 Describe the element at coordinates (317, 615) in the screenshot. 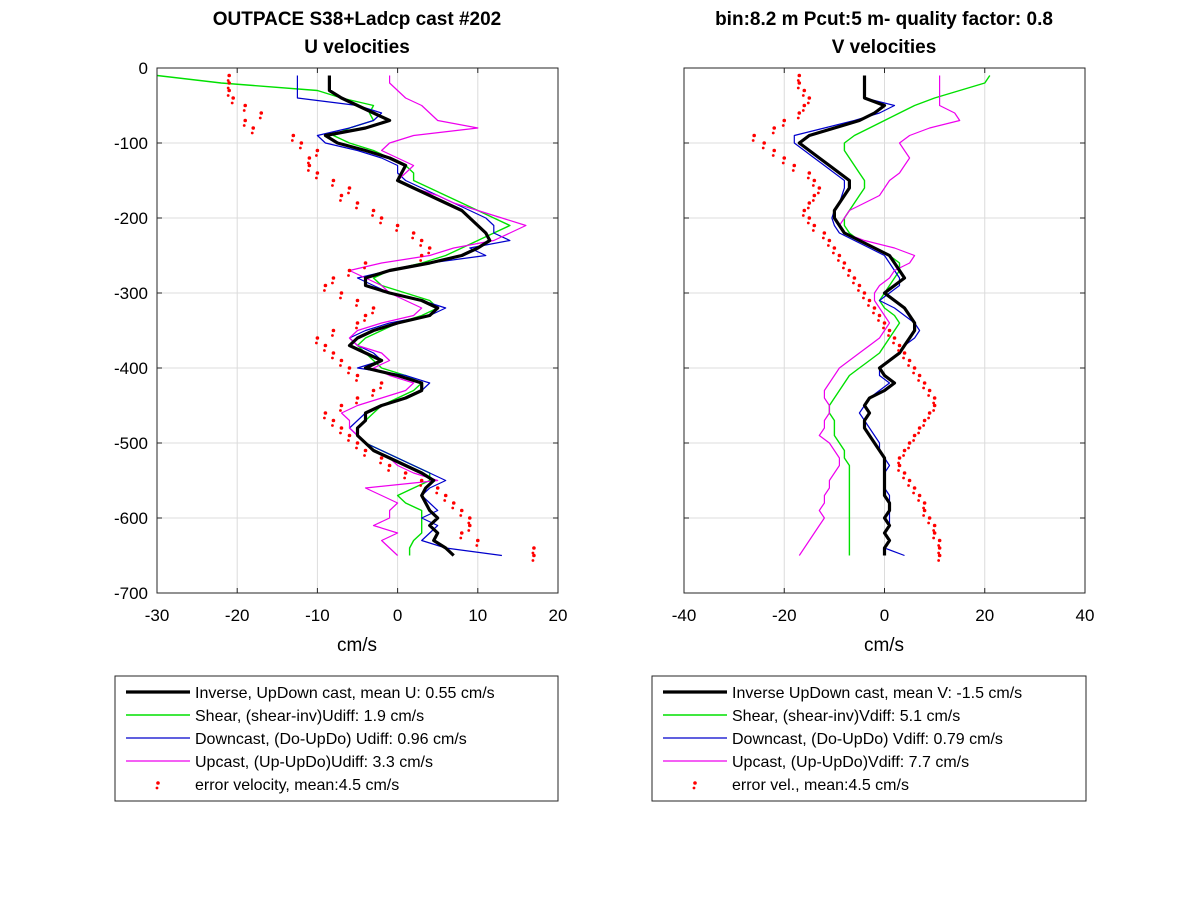

I see `x-tick-label: -10` at that location.